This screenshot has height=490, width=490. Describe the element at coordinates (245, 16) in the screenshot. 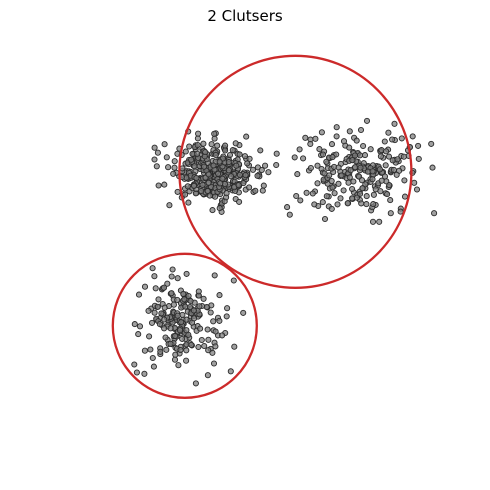

I see `chart-title: 2 Clutsers` at that location.